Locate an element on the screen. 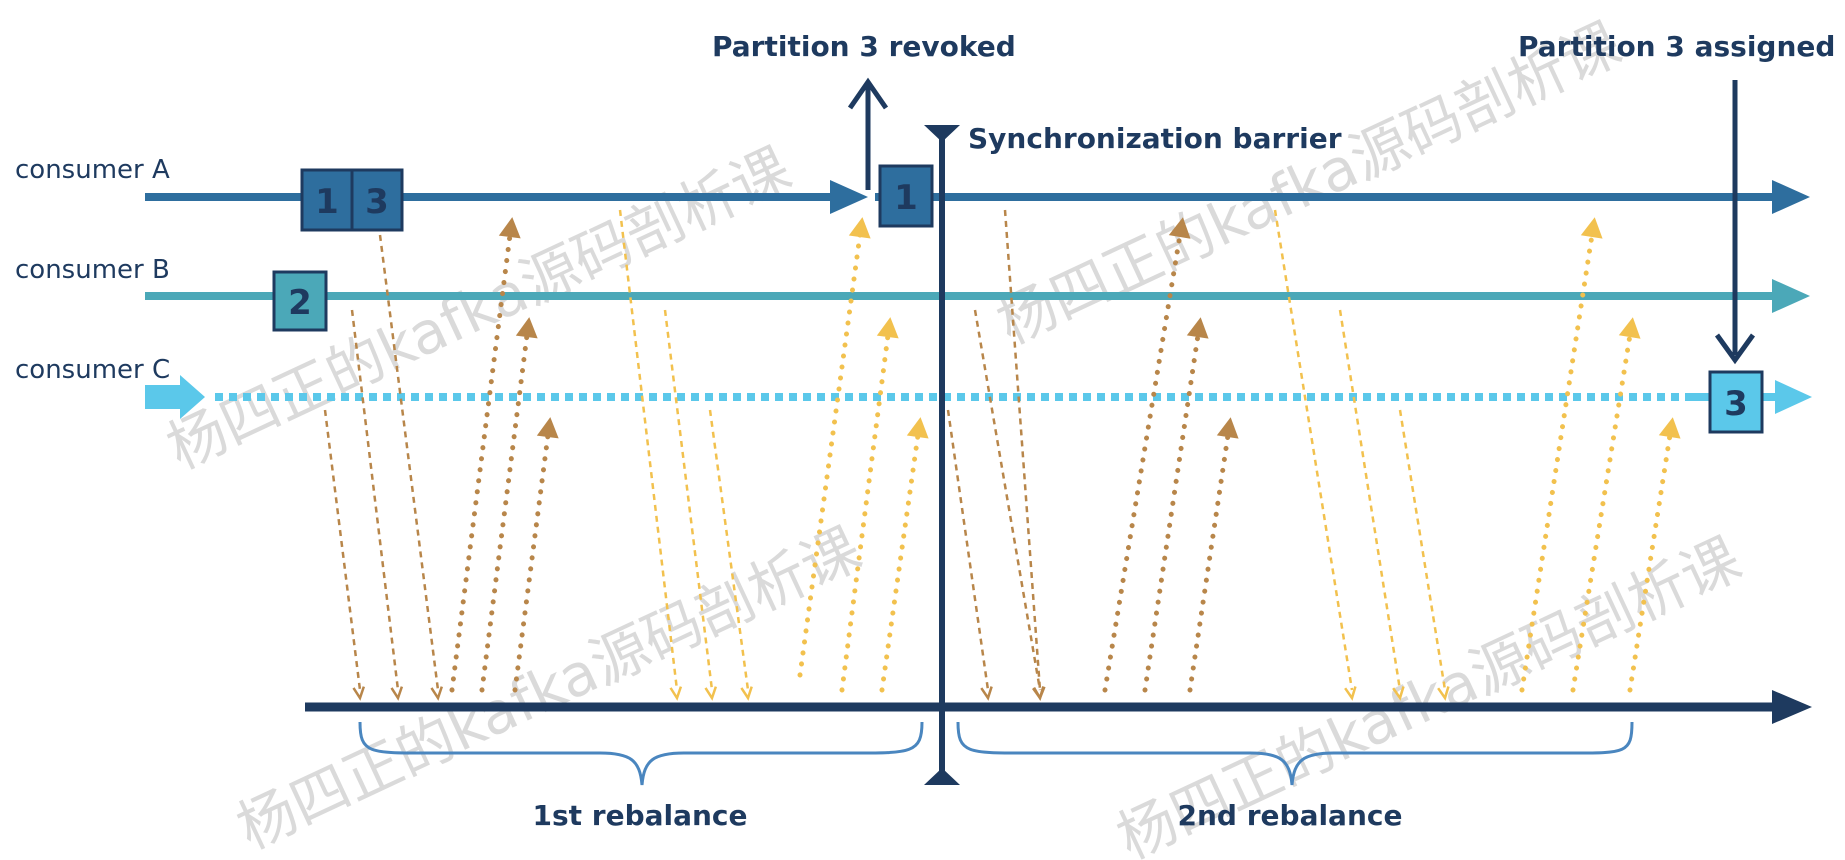 The width and height of the screenshot is (1845, 860). partition-a-1-after-number: 1 is located at coordinates (906, 198).